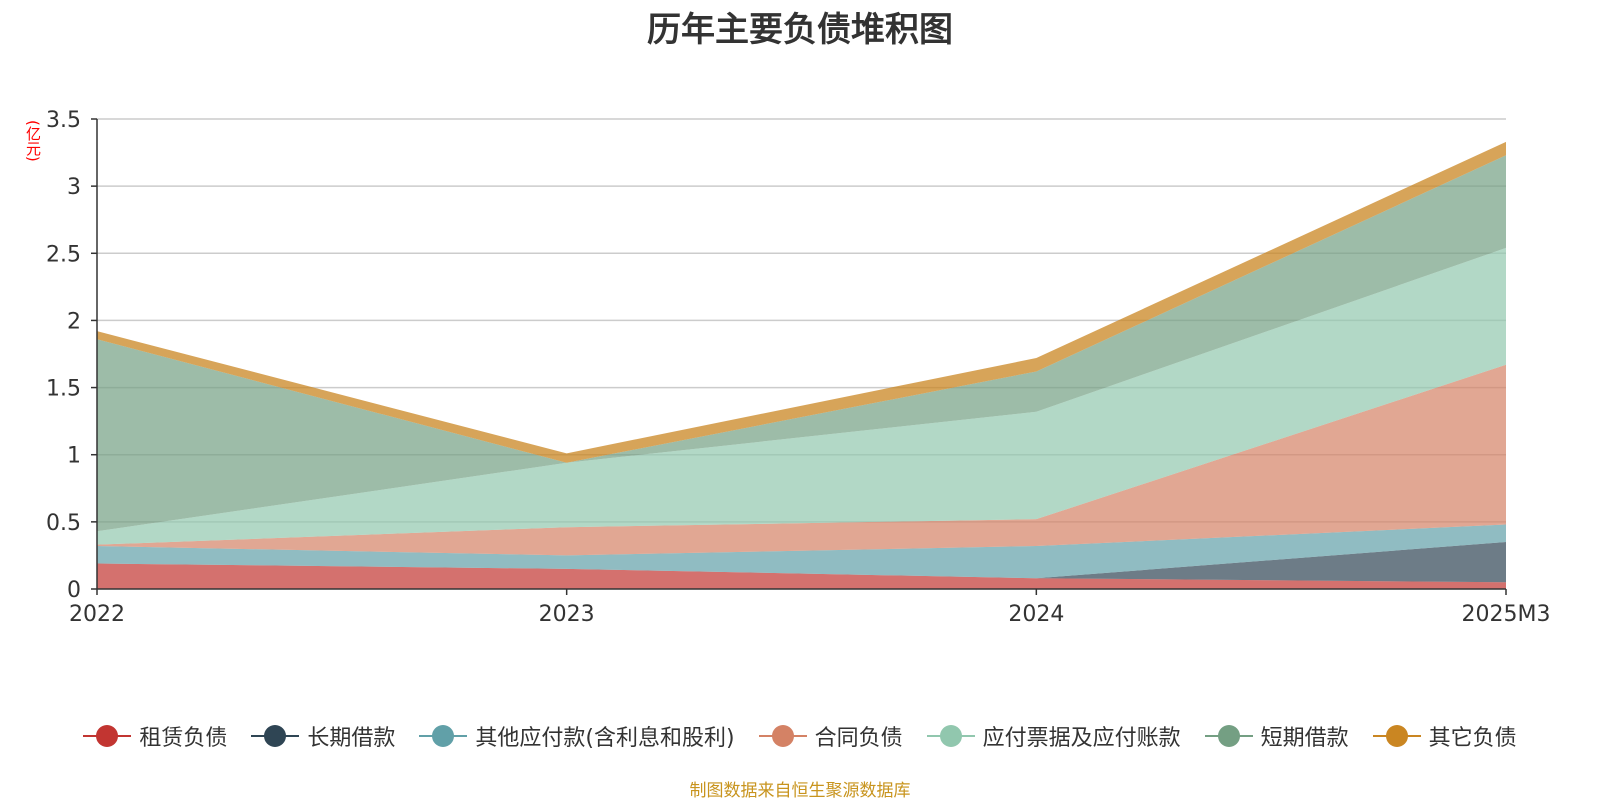  What do you see at coordinates (74, 321) in the screenshot?
I see `y-tick-label: 2` at bounding box center [74, 321].